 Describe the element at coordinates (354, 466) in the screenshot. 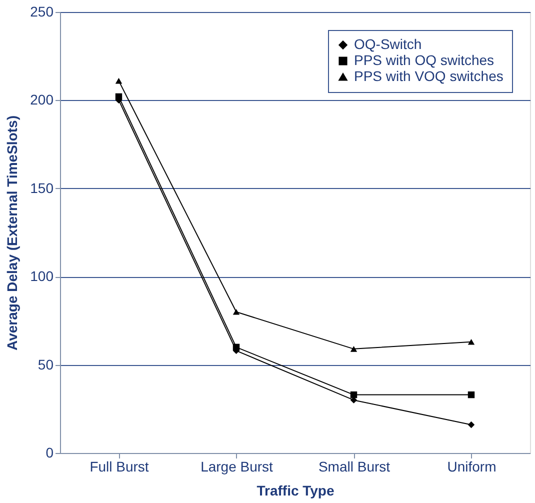

I see `x-tick-label: Small Burst` at that location.